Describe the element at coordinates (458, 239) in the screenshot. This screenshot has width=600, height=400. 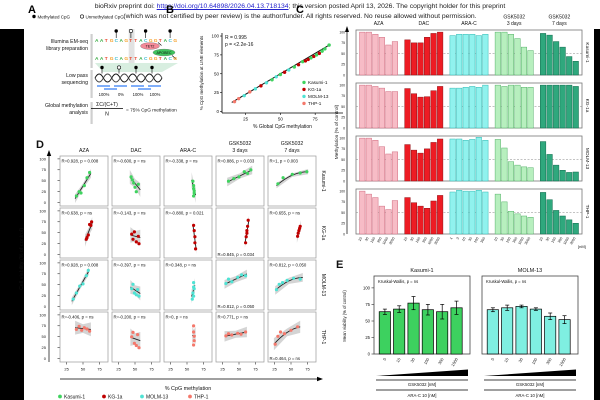
I see `dose-tick-label: 3` at that location.